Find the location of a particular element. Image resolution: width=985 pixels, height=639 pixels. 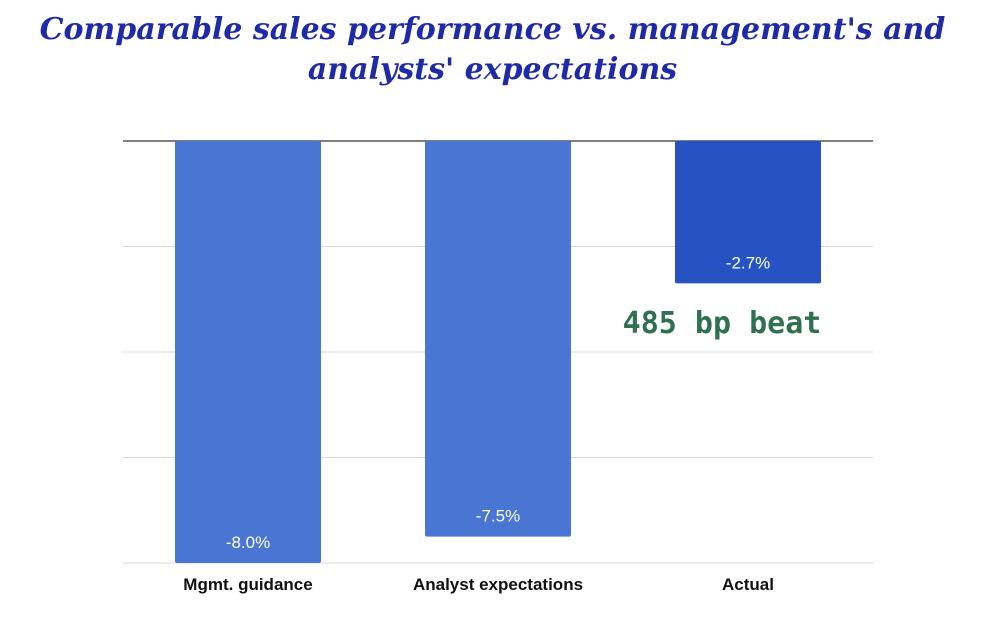

category-label: Analyst expectations is located at coordinates (498, 584).